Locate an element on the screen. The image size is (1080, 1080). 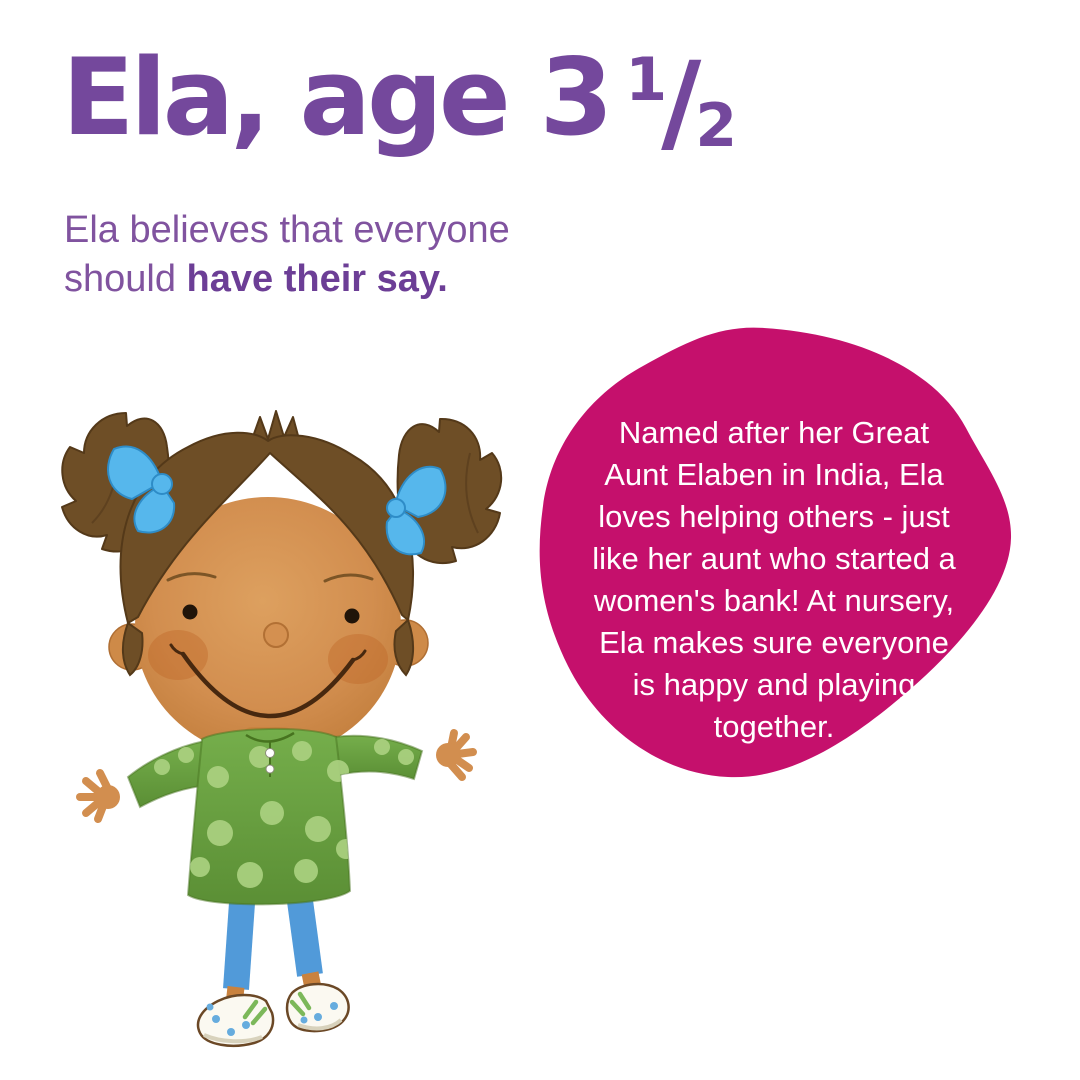
girl-head is located at coordinates (268, 583).